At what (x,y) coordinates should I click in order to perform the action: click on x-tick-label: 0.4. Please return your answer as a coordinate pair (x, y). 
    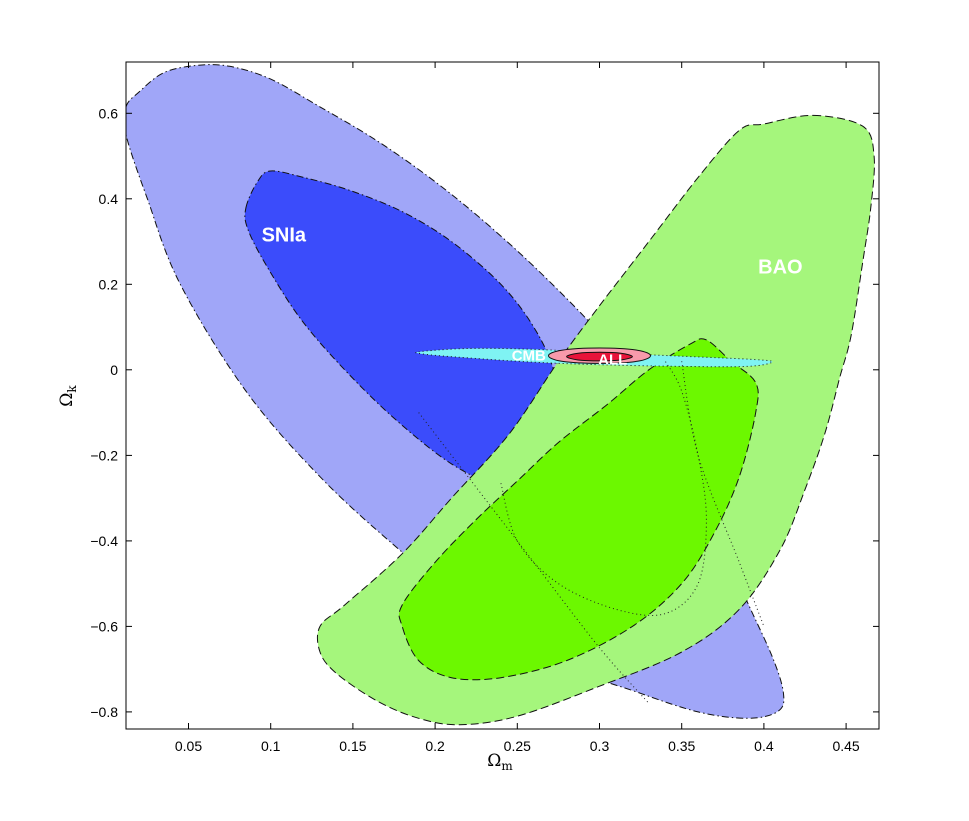
    Looking at the image, I should click on (764, 746).